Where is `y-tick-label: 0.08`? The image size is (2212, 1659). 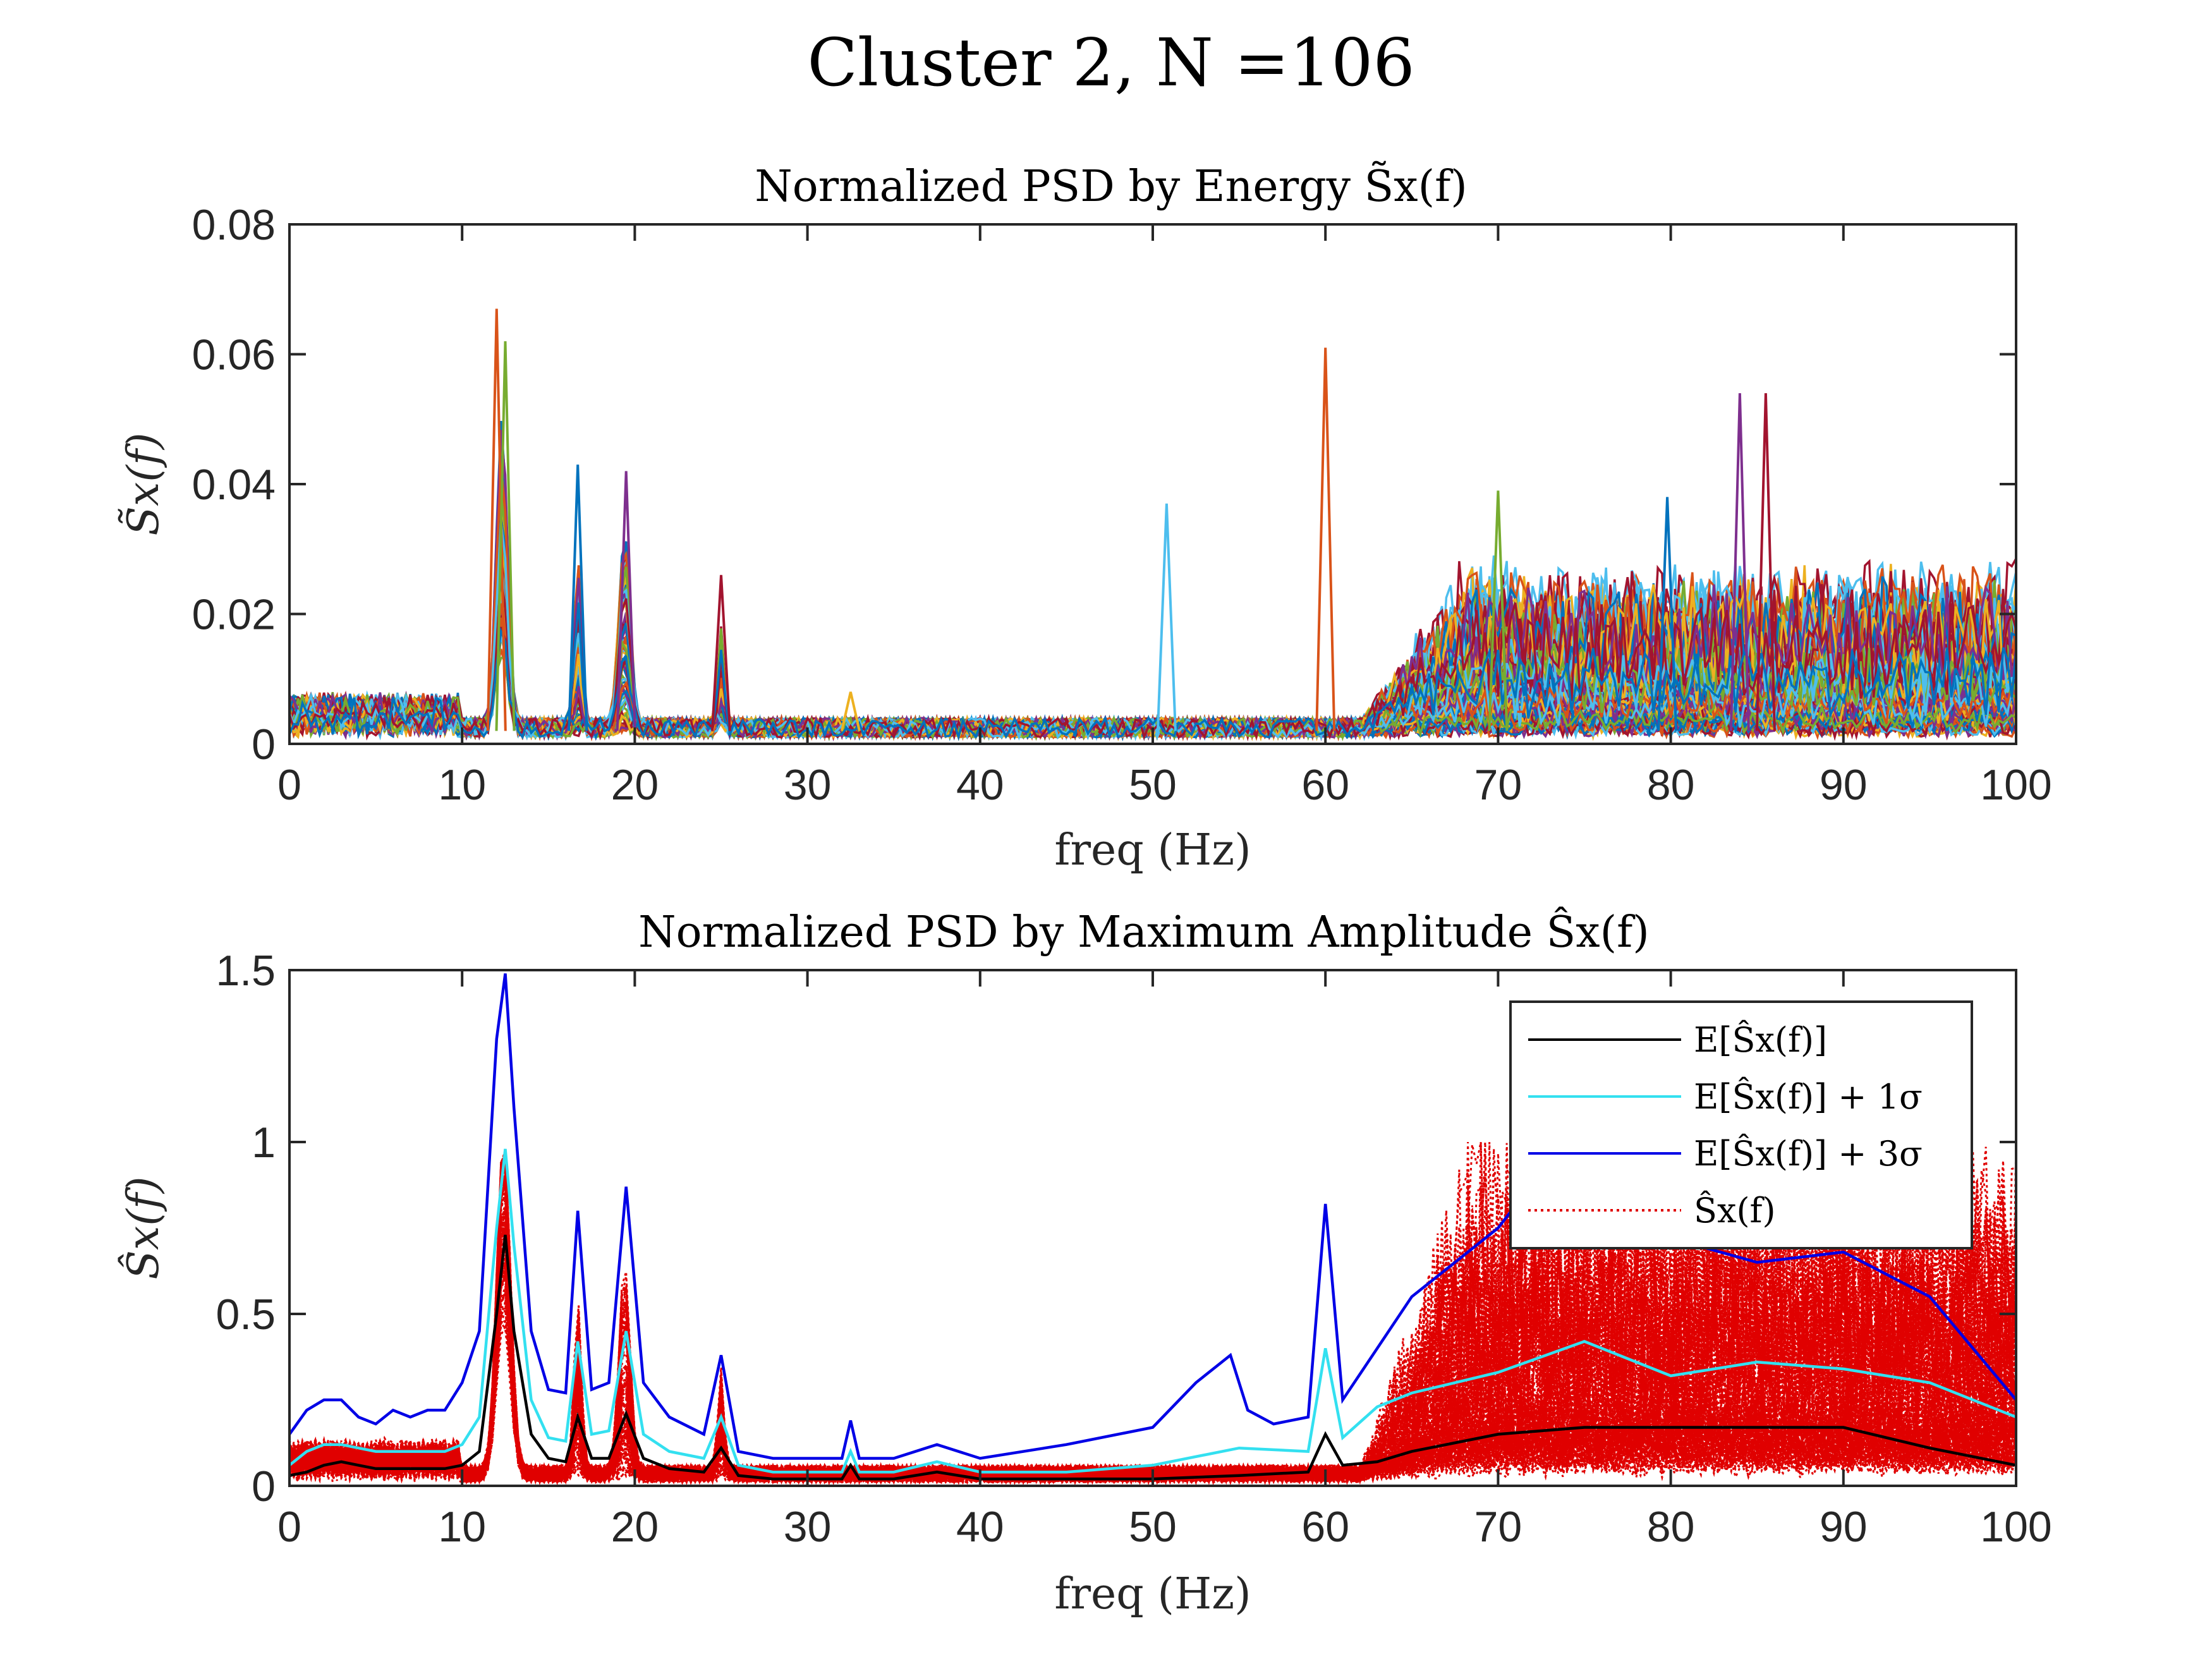 y-tick-label: 0.08 is located at coordinates (234, 225).